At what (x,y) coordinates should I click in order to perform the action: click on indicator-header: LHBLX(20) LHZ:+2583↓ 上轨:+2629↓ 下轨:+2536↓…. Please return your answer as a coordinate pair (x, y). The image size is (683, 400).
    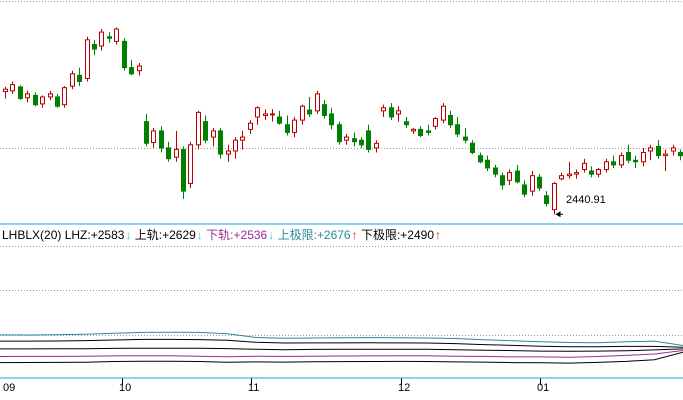
    Looking at the image, I should click on (221, 235).